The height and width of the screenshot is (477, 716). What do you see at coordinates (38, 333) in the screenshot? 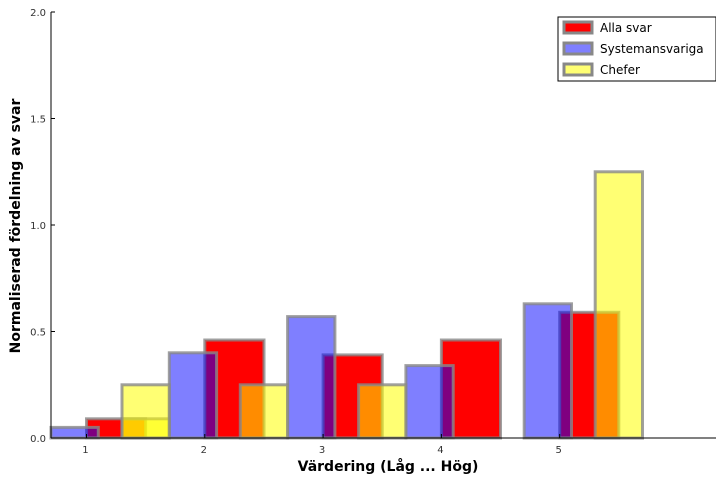
I see `y-tick-label-0.5: 0.5` at bounding box center [38, 333].